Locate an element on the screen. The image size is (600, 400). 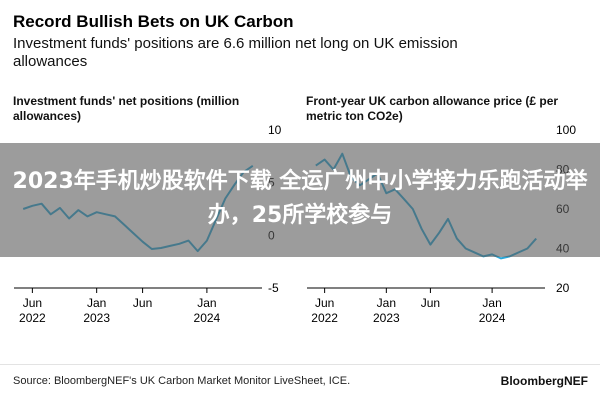
overlay-text: 2023年手机炒股软件下载 全运广州中小学接力乐跑活动举办，25所学校参与 is located at coordinates (300, 198).